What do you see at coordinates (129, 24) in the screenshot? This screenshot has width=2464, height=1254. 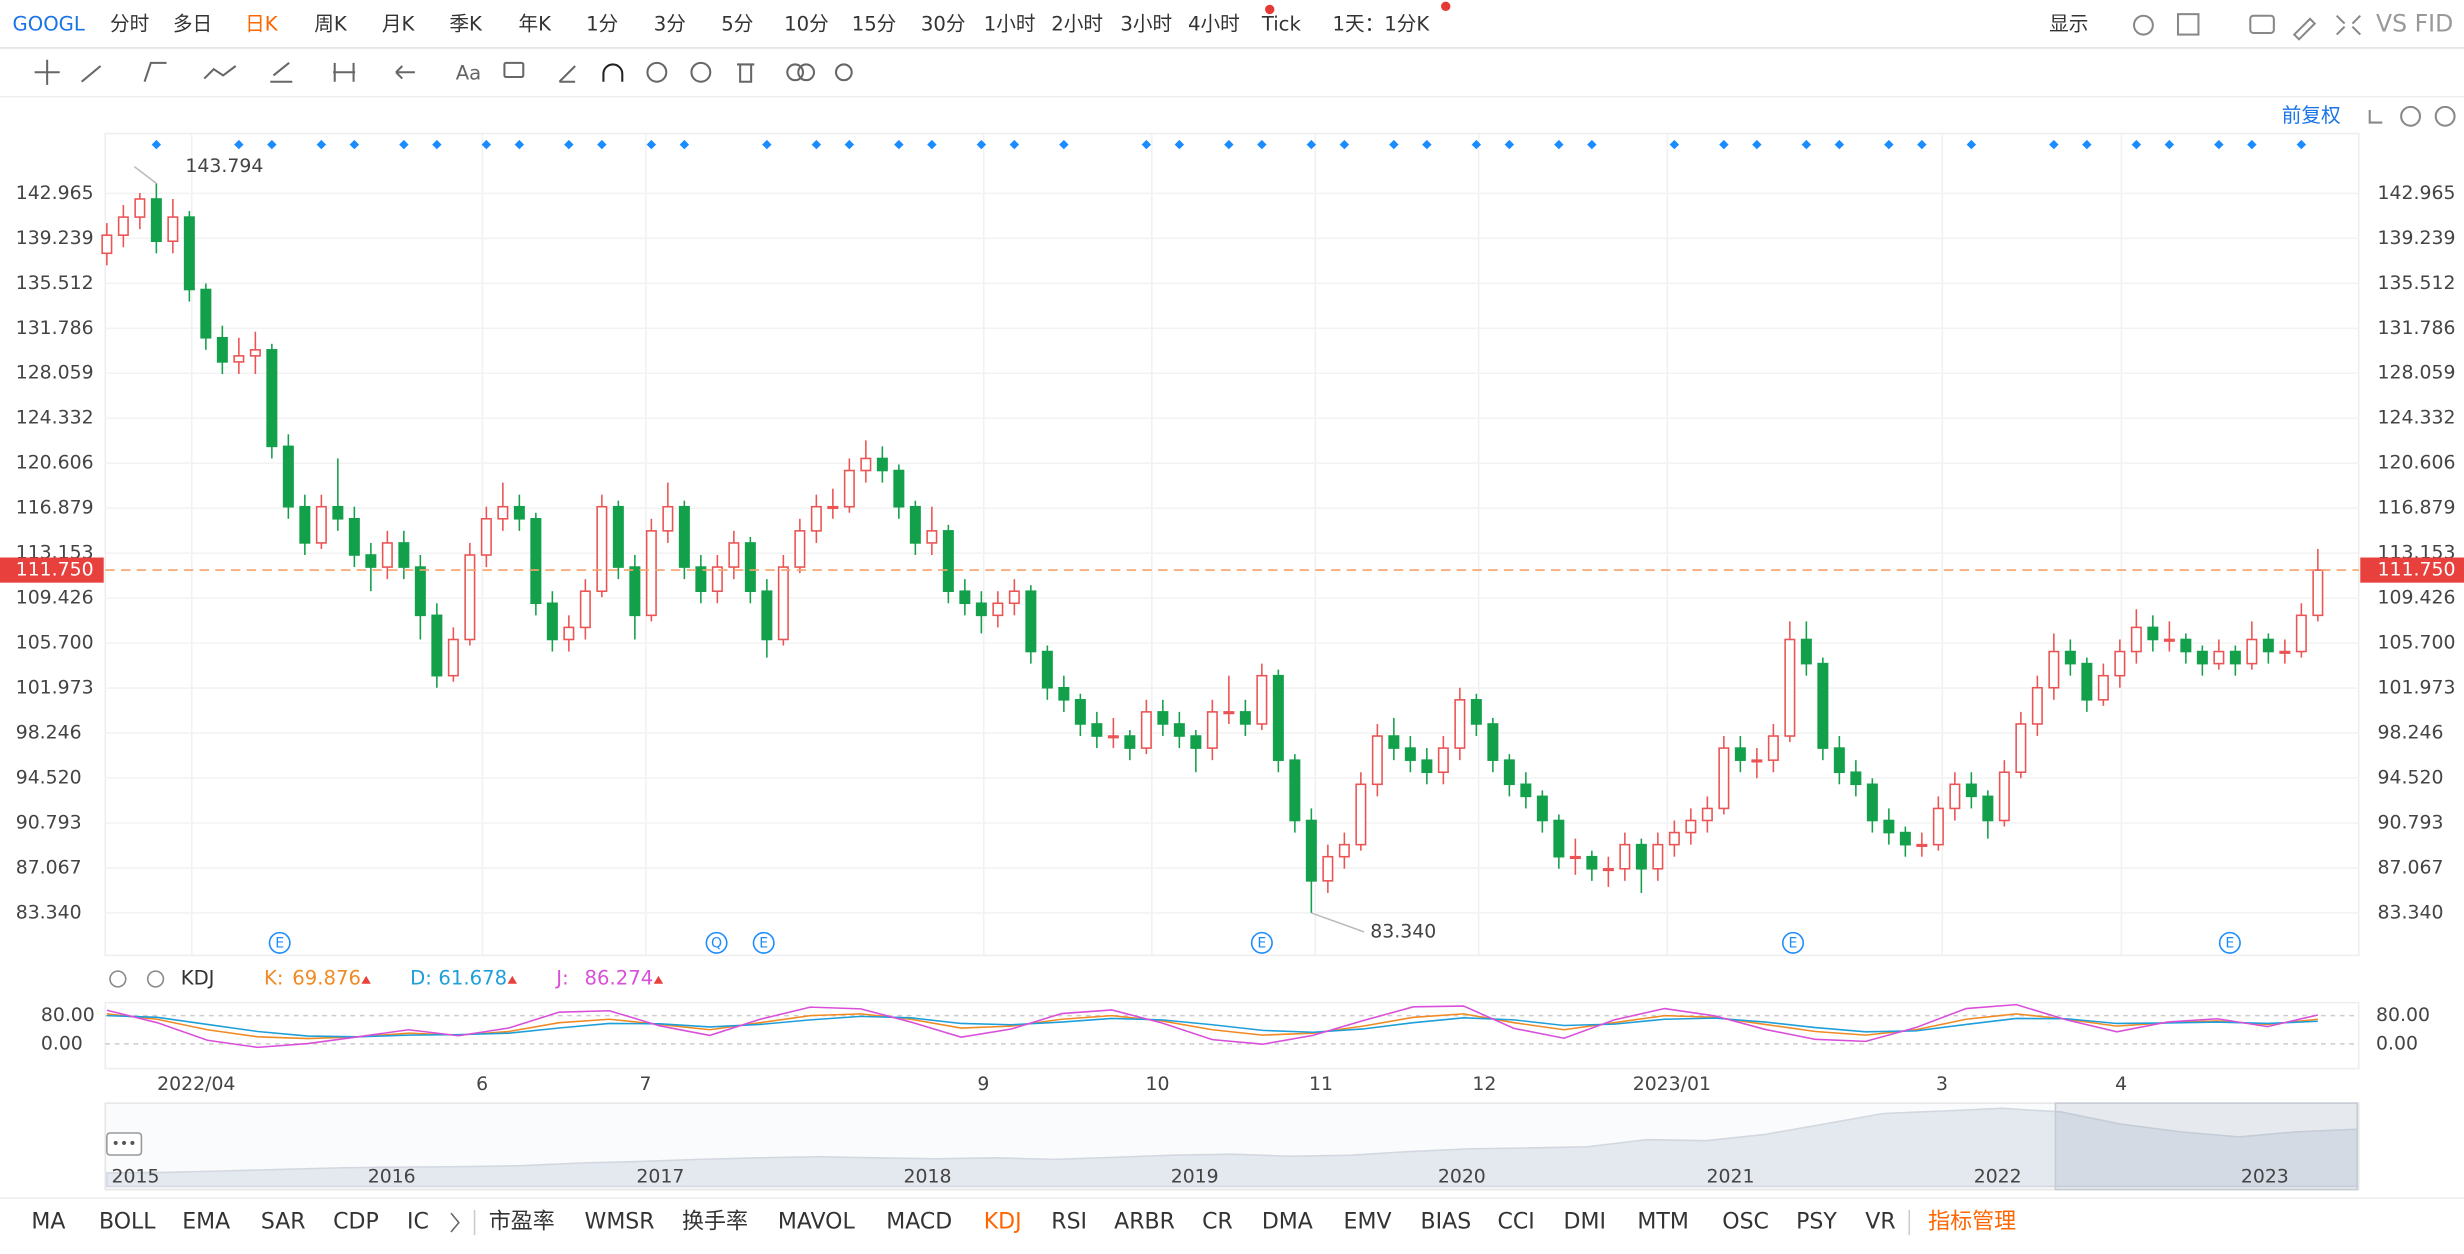 I see `period-tab: 分时` at bounding box center [129, 24].